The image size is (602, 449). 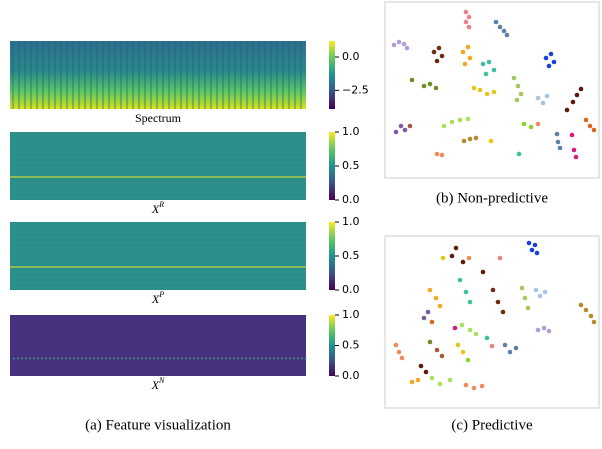 I want to click on label-superscript: R, so click(x=161, y=204).